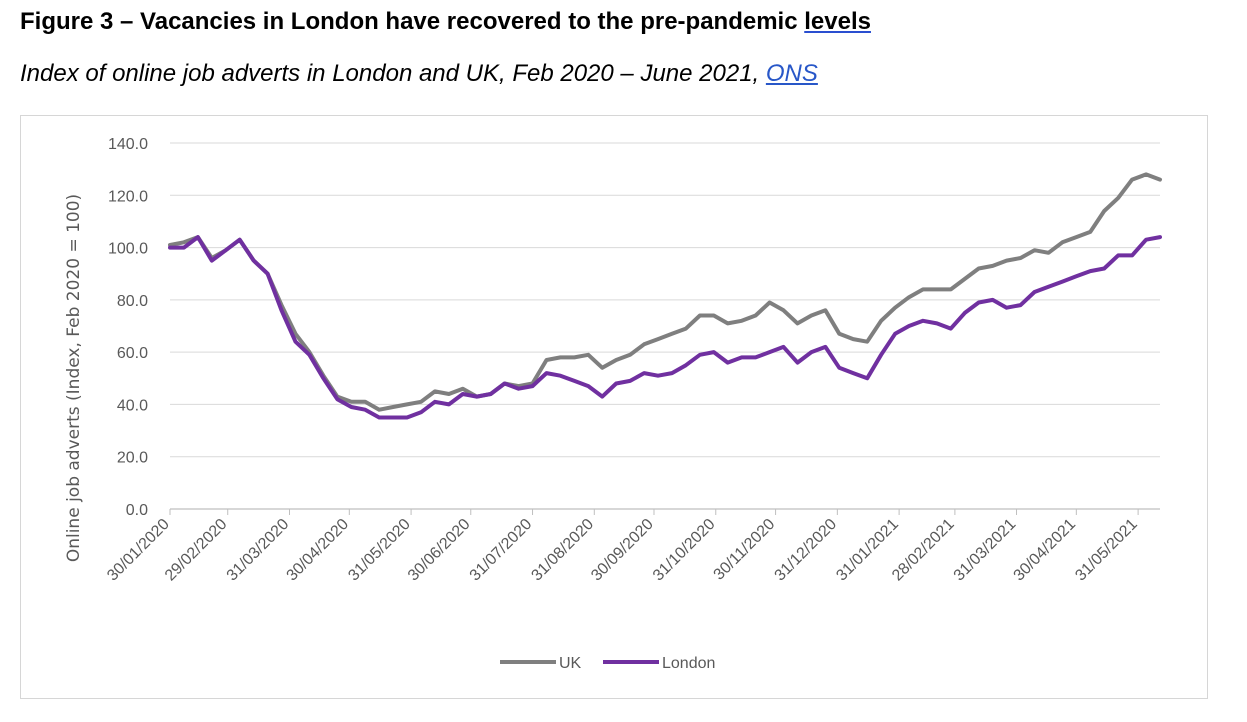  Describe the element at coordinates (562, 550) in the screenshot. I see `x-tick-label: 31/08/2020` at that location.